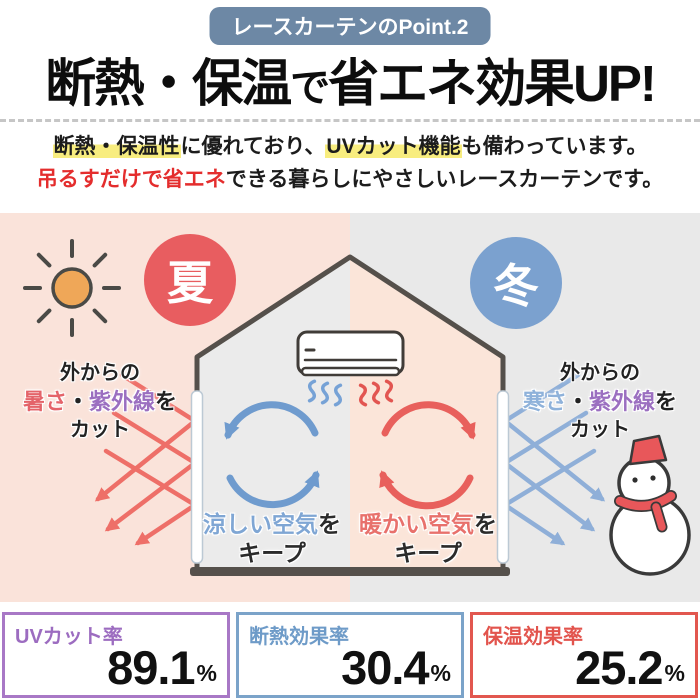  I want to click on snowman-icon, so click(650, 505).